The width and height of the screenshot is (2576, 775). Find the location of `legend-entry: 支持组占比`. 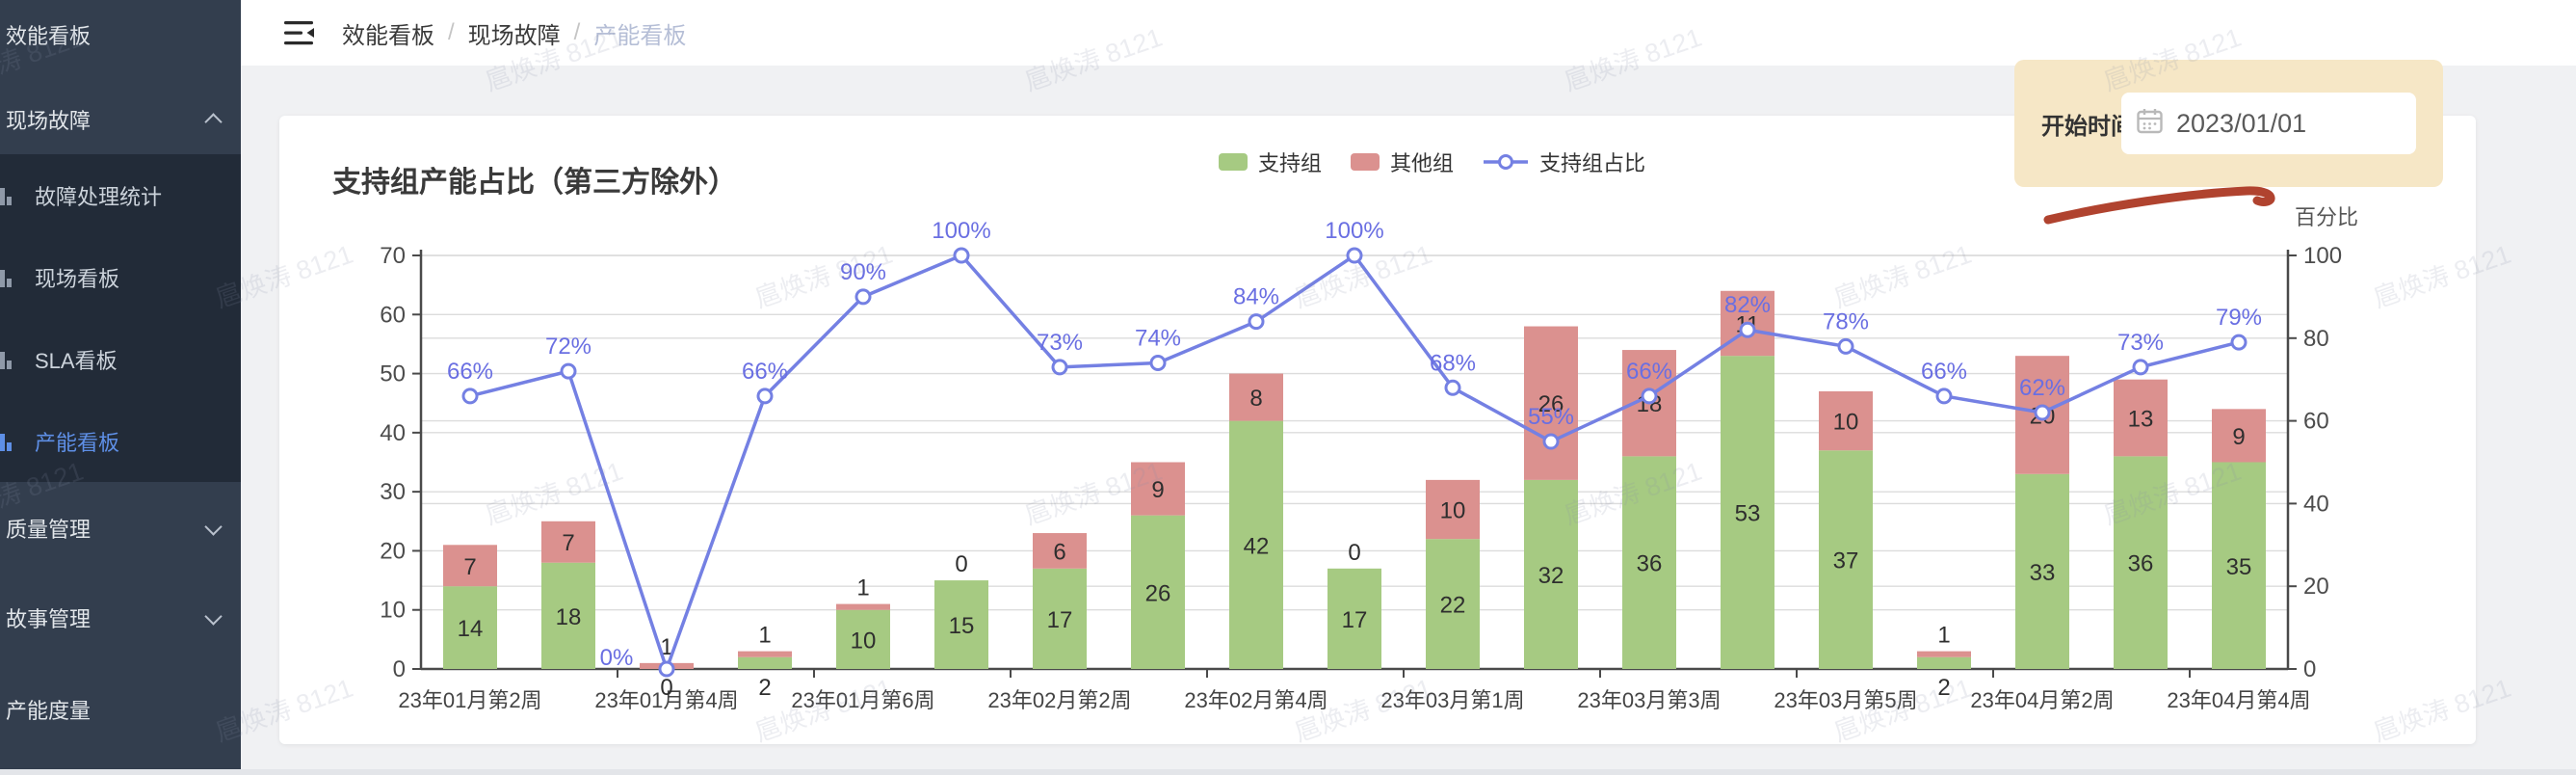

legend-entry: 支持组占比 is located at coordinates (1564, 162).